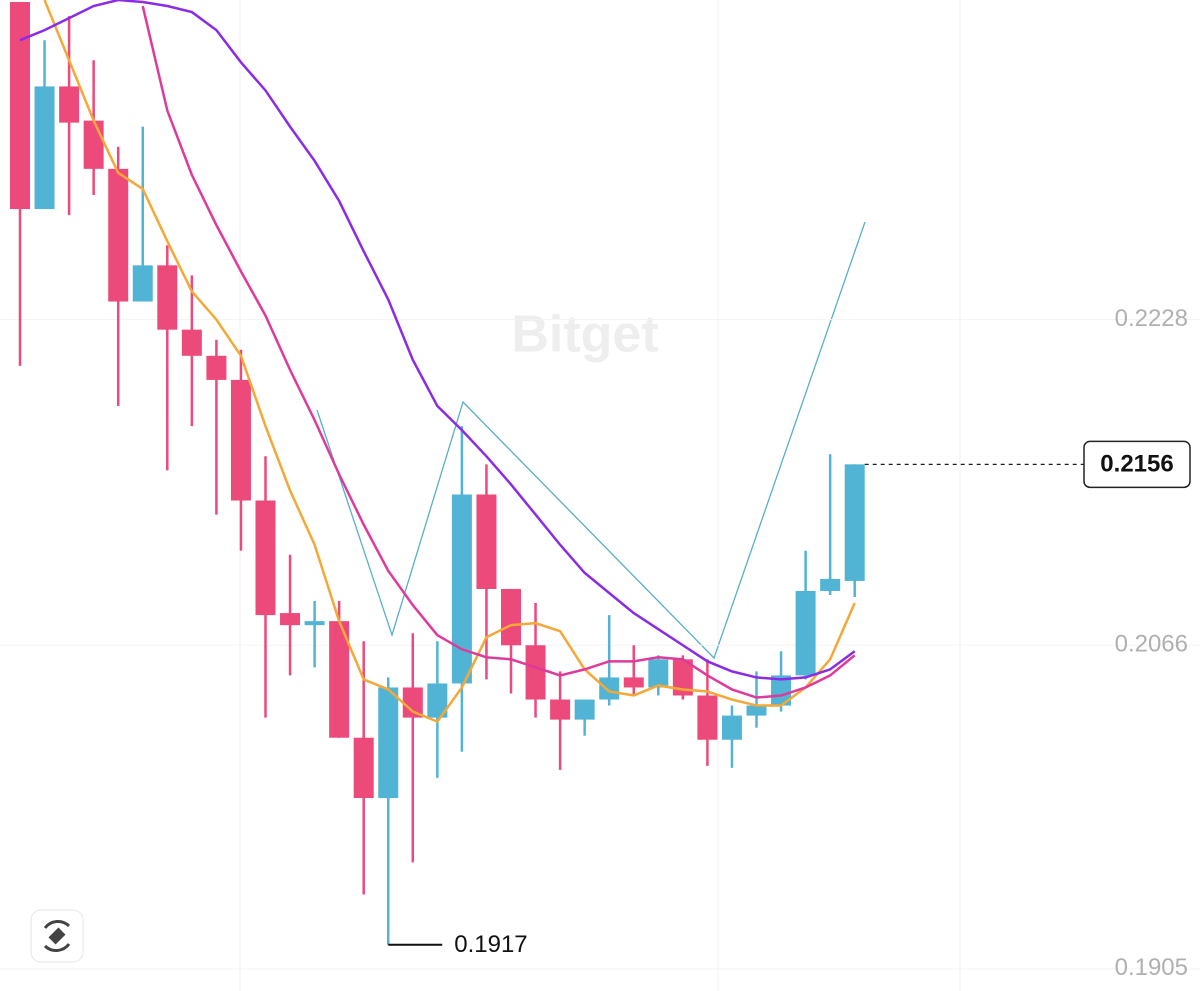  What do you see at coordinates (1151, 318) in the screenshot?
I see `y-tick-label: 0.2228` at bounding box center [1151, 318].